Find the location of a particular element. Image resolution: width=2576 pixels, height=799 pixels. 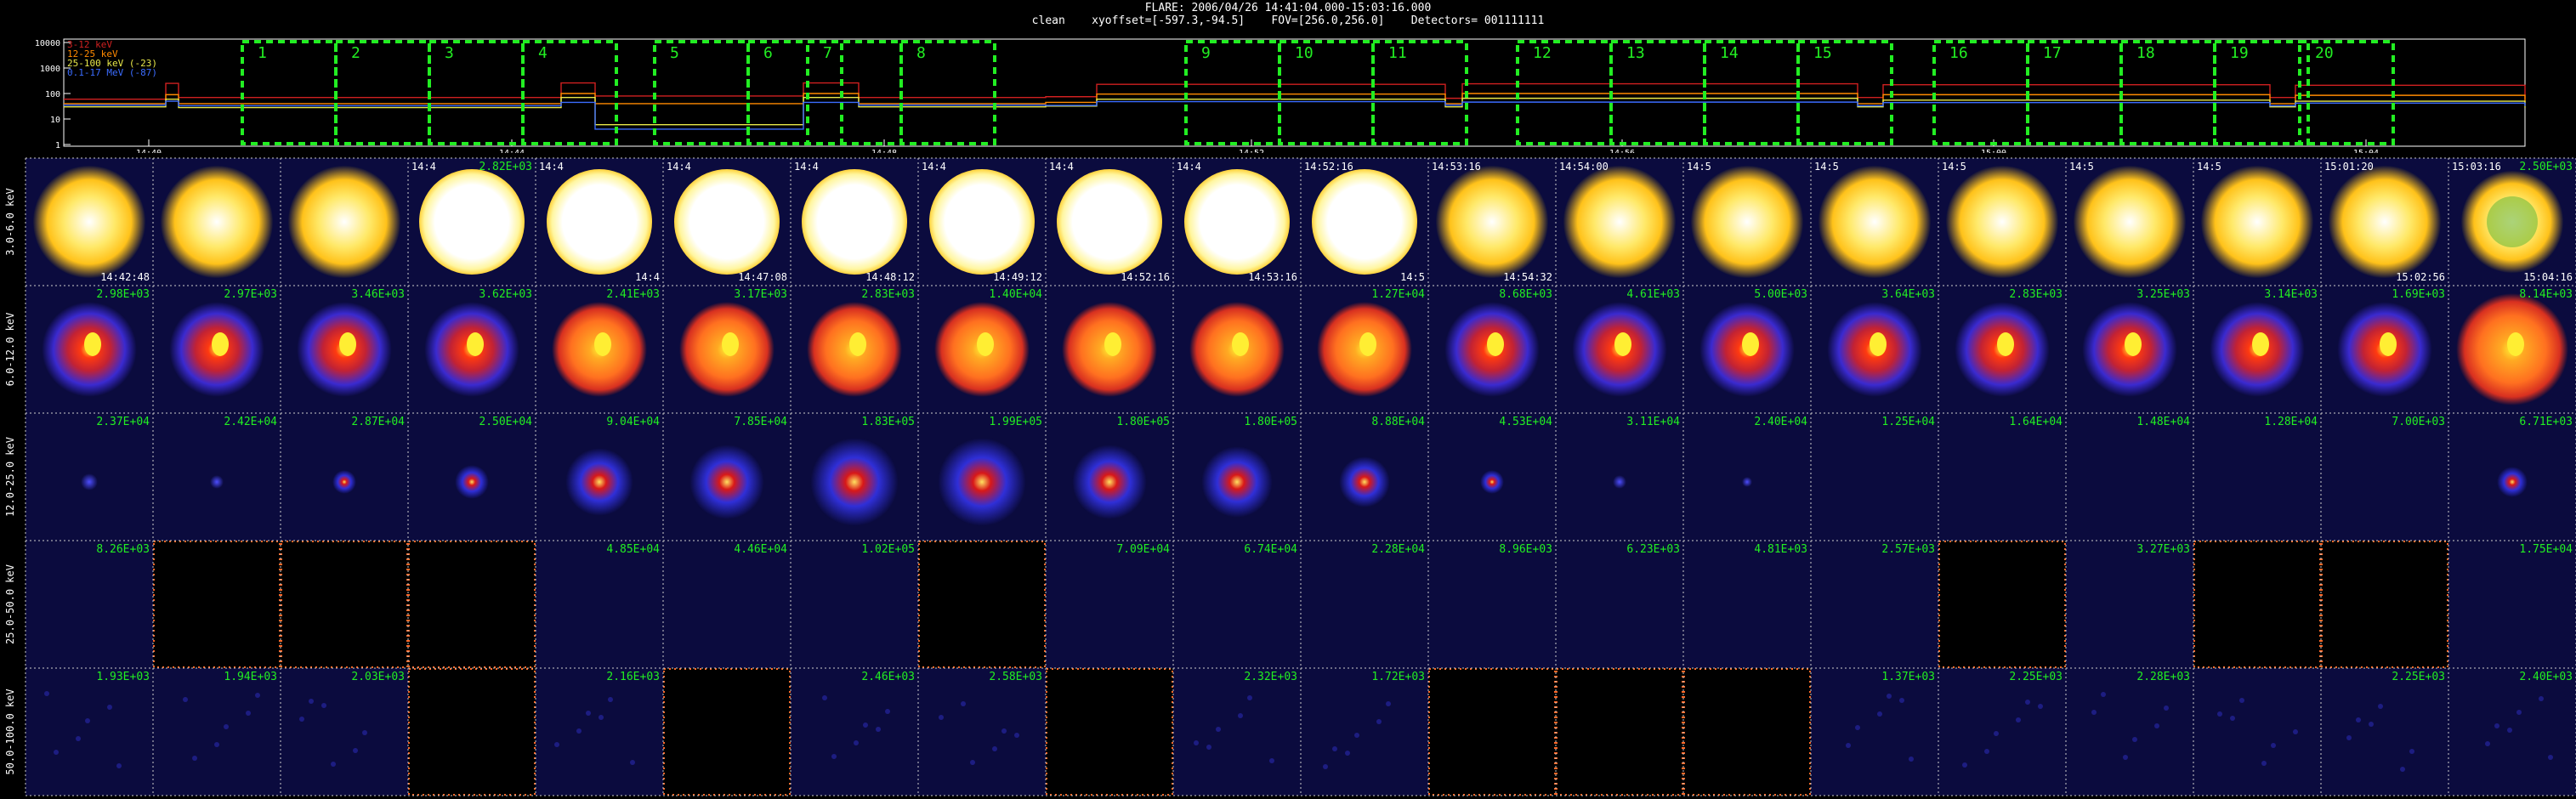

peak-value: 2.40E+03 is located at coordinates (2546, 677).